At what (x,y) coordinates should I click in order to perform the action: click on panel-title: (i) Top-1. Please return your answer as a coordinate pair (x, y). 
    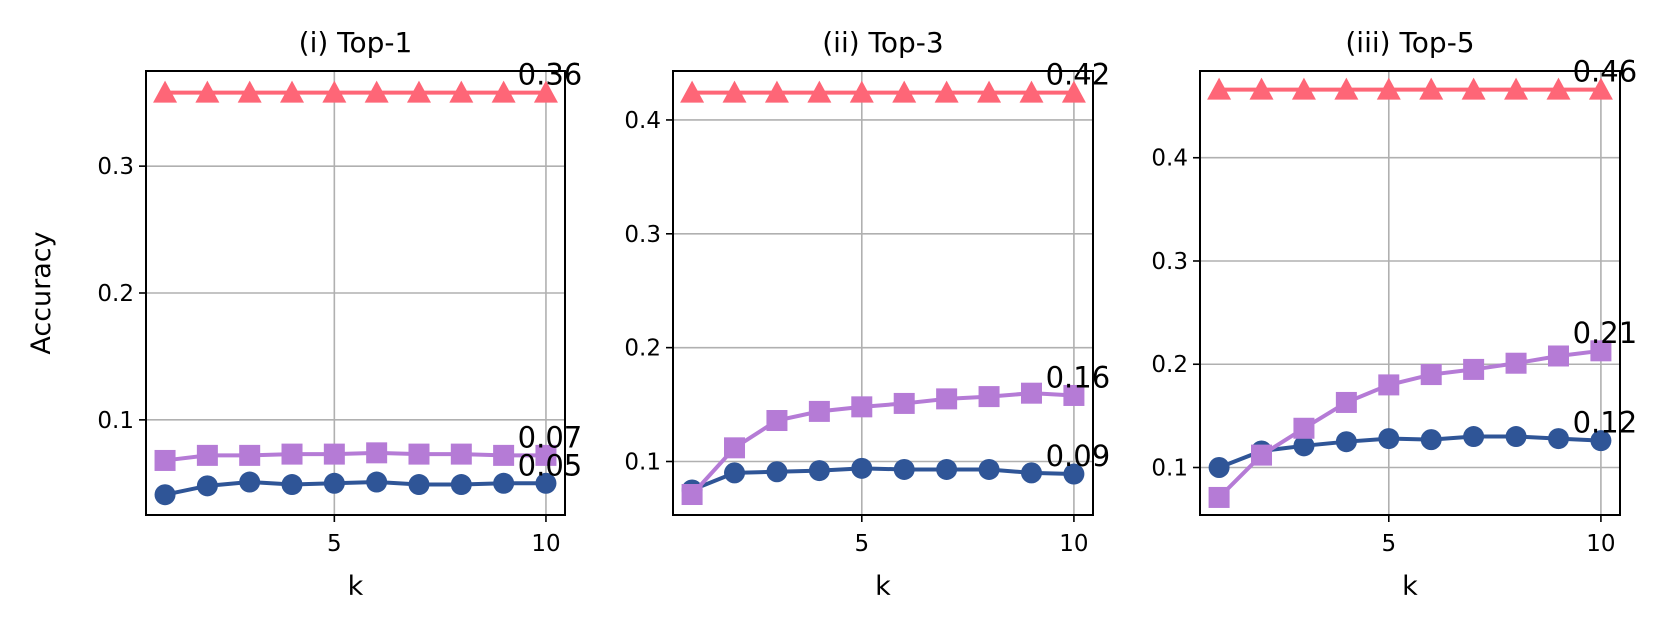
    Looking at the image, I should click on (356, 42).